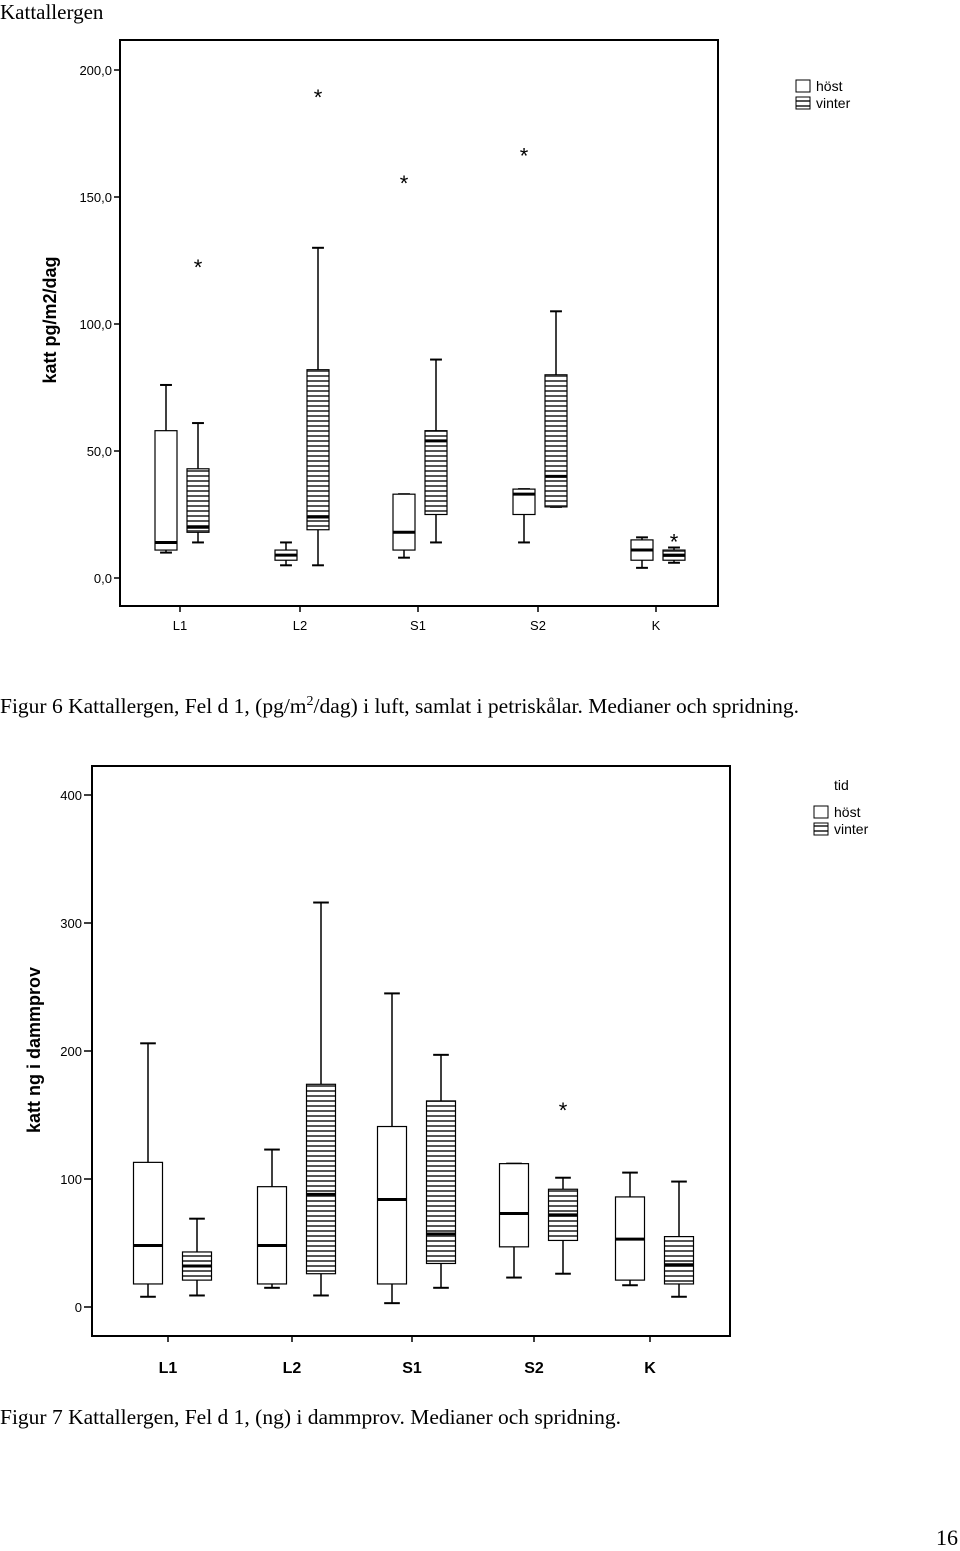  I want to click on y-tick-label: 200, so click(71, 1051).